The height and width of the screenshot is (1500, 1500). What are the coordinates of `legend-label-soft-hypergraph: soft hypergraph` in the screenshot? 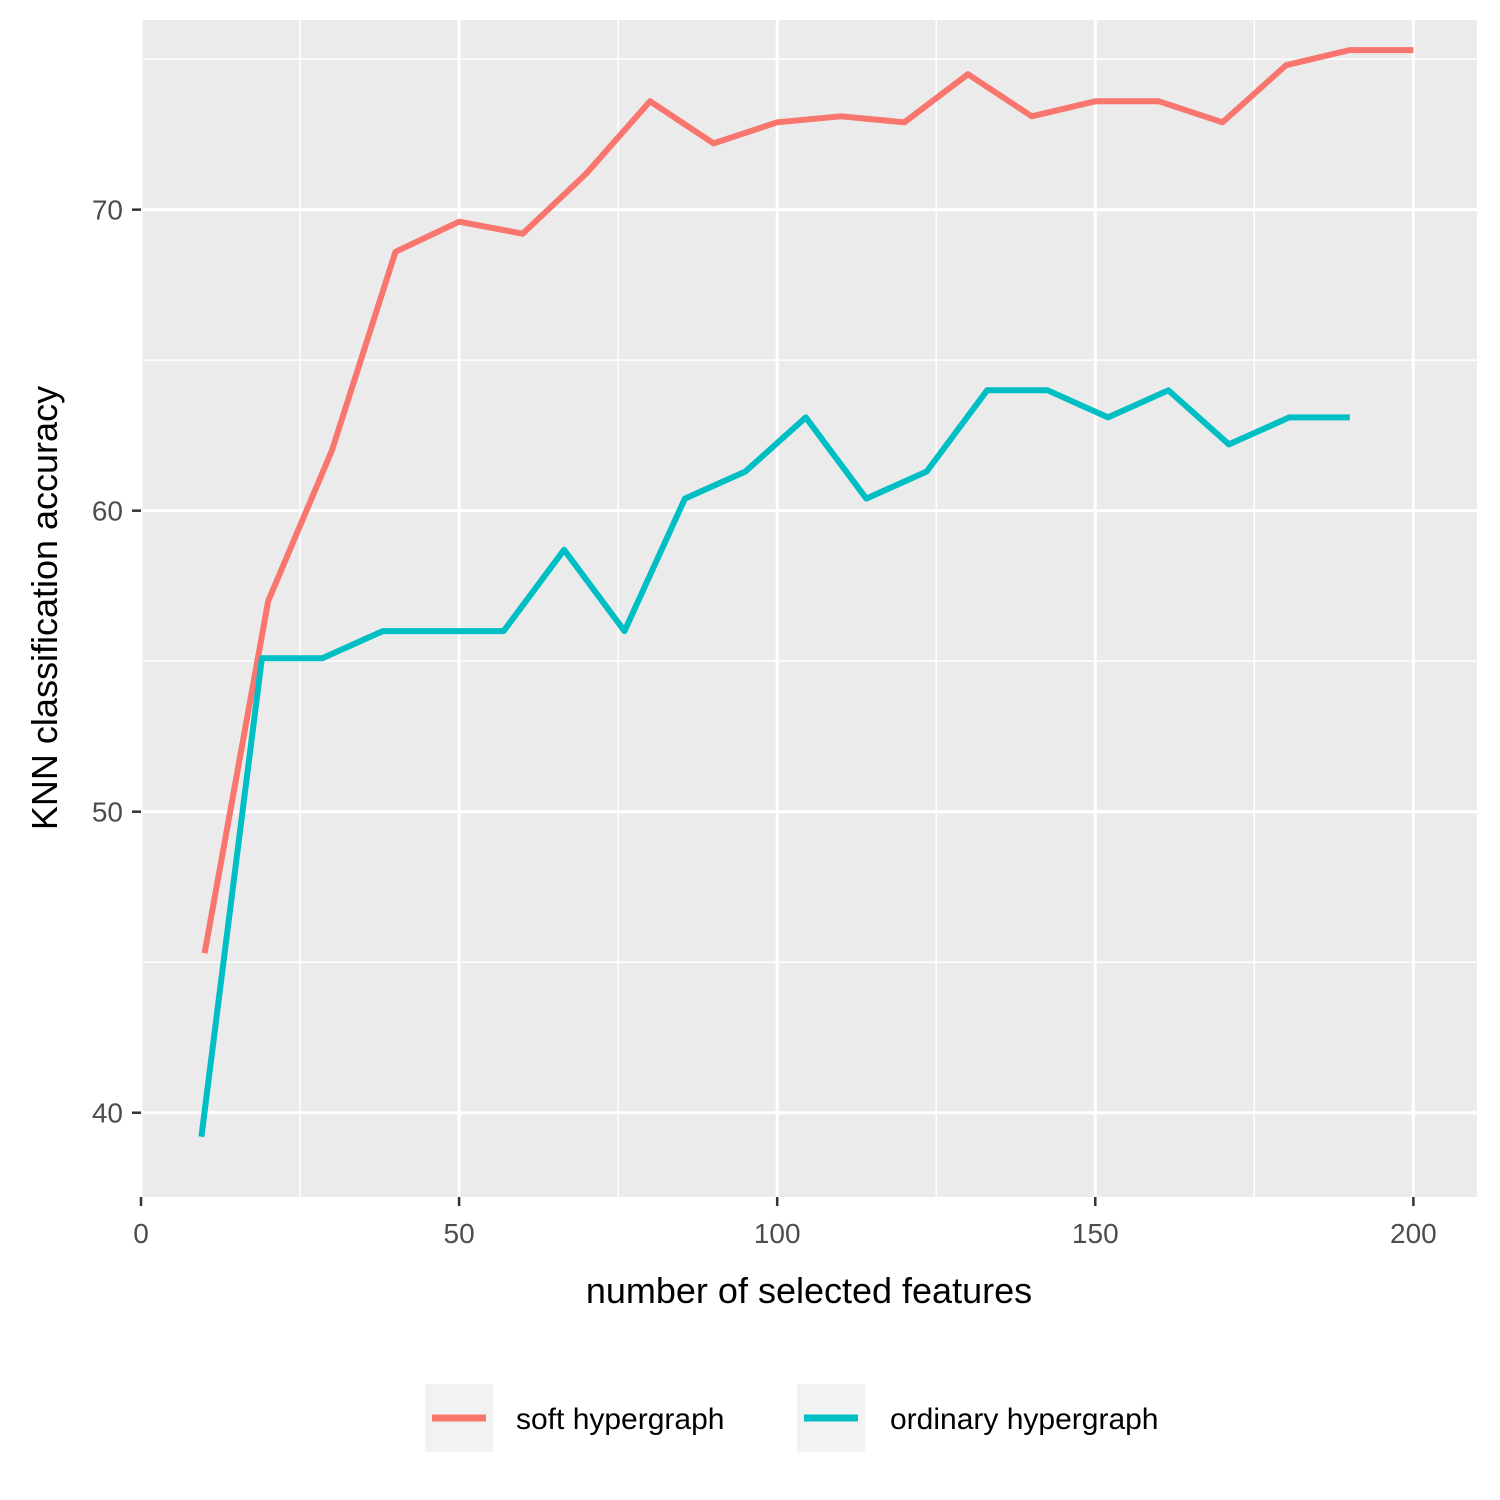 It's located at (620, 1419).